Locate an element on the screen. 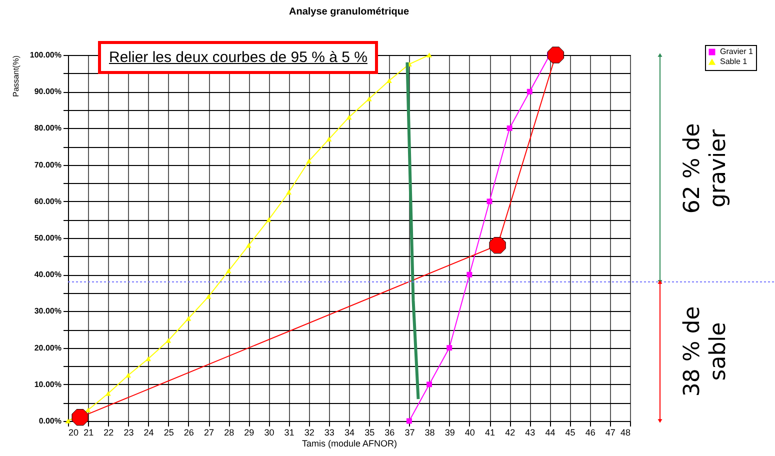 Image resolution: width=775 pixels, height=456 pixels. y-tick-label: 20.00% is located at coordinates (48, 347).